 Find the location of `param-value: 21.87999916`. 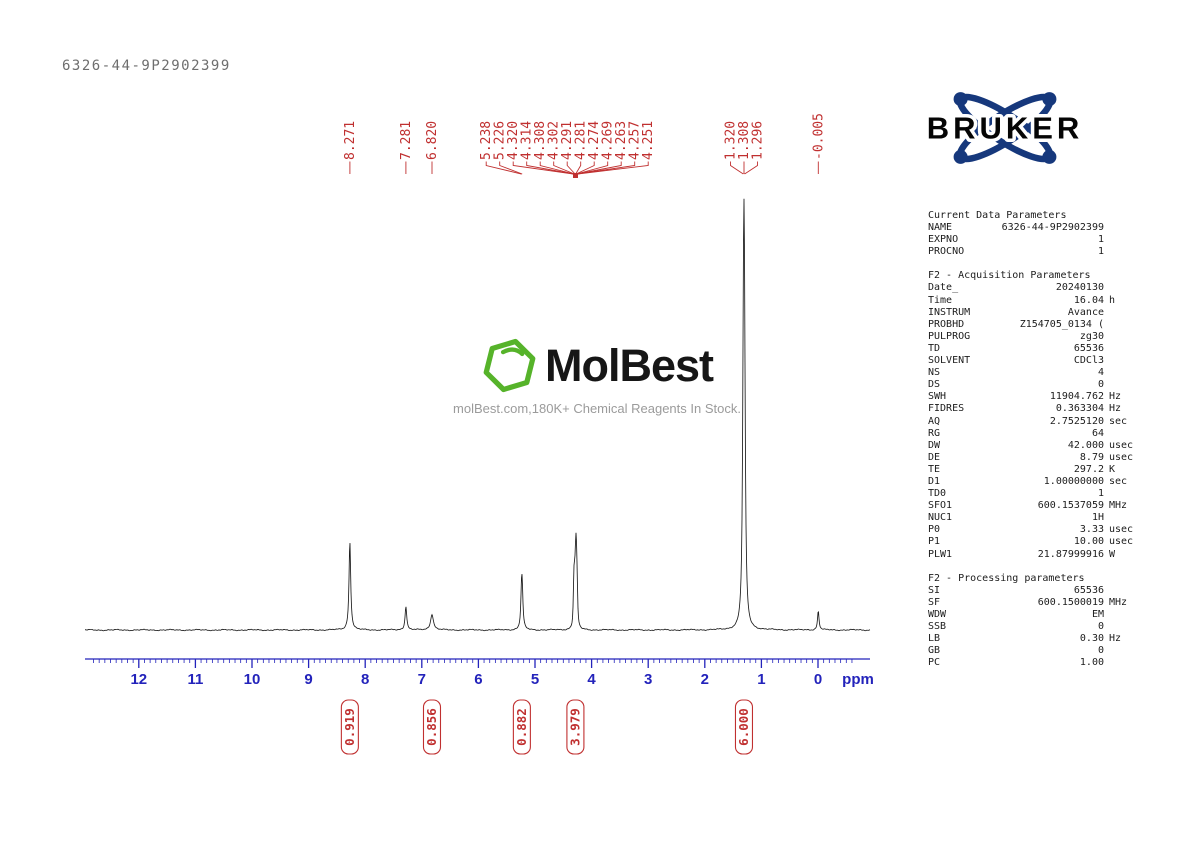

param-value: 21.87999916 is located at coordinates (1070, 554).